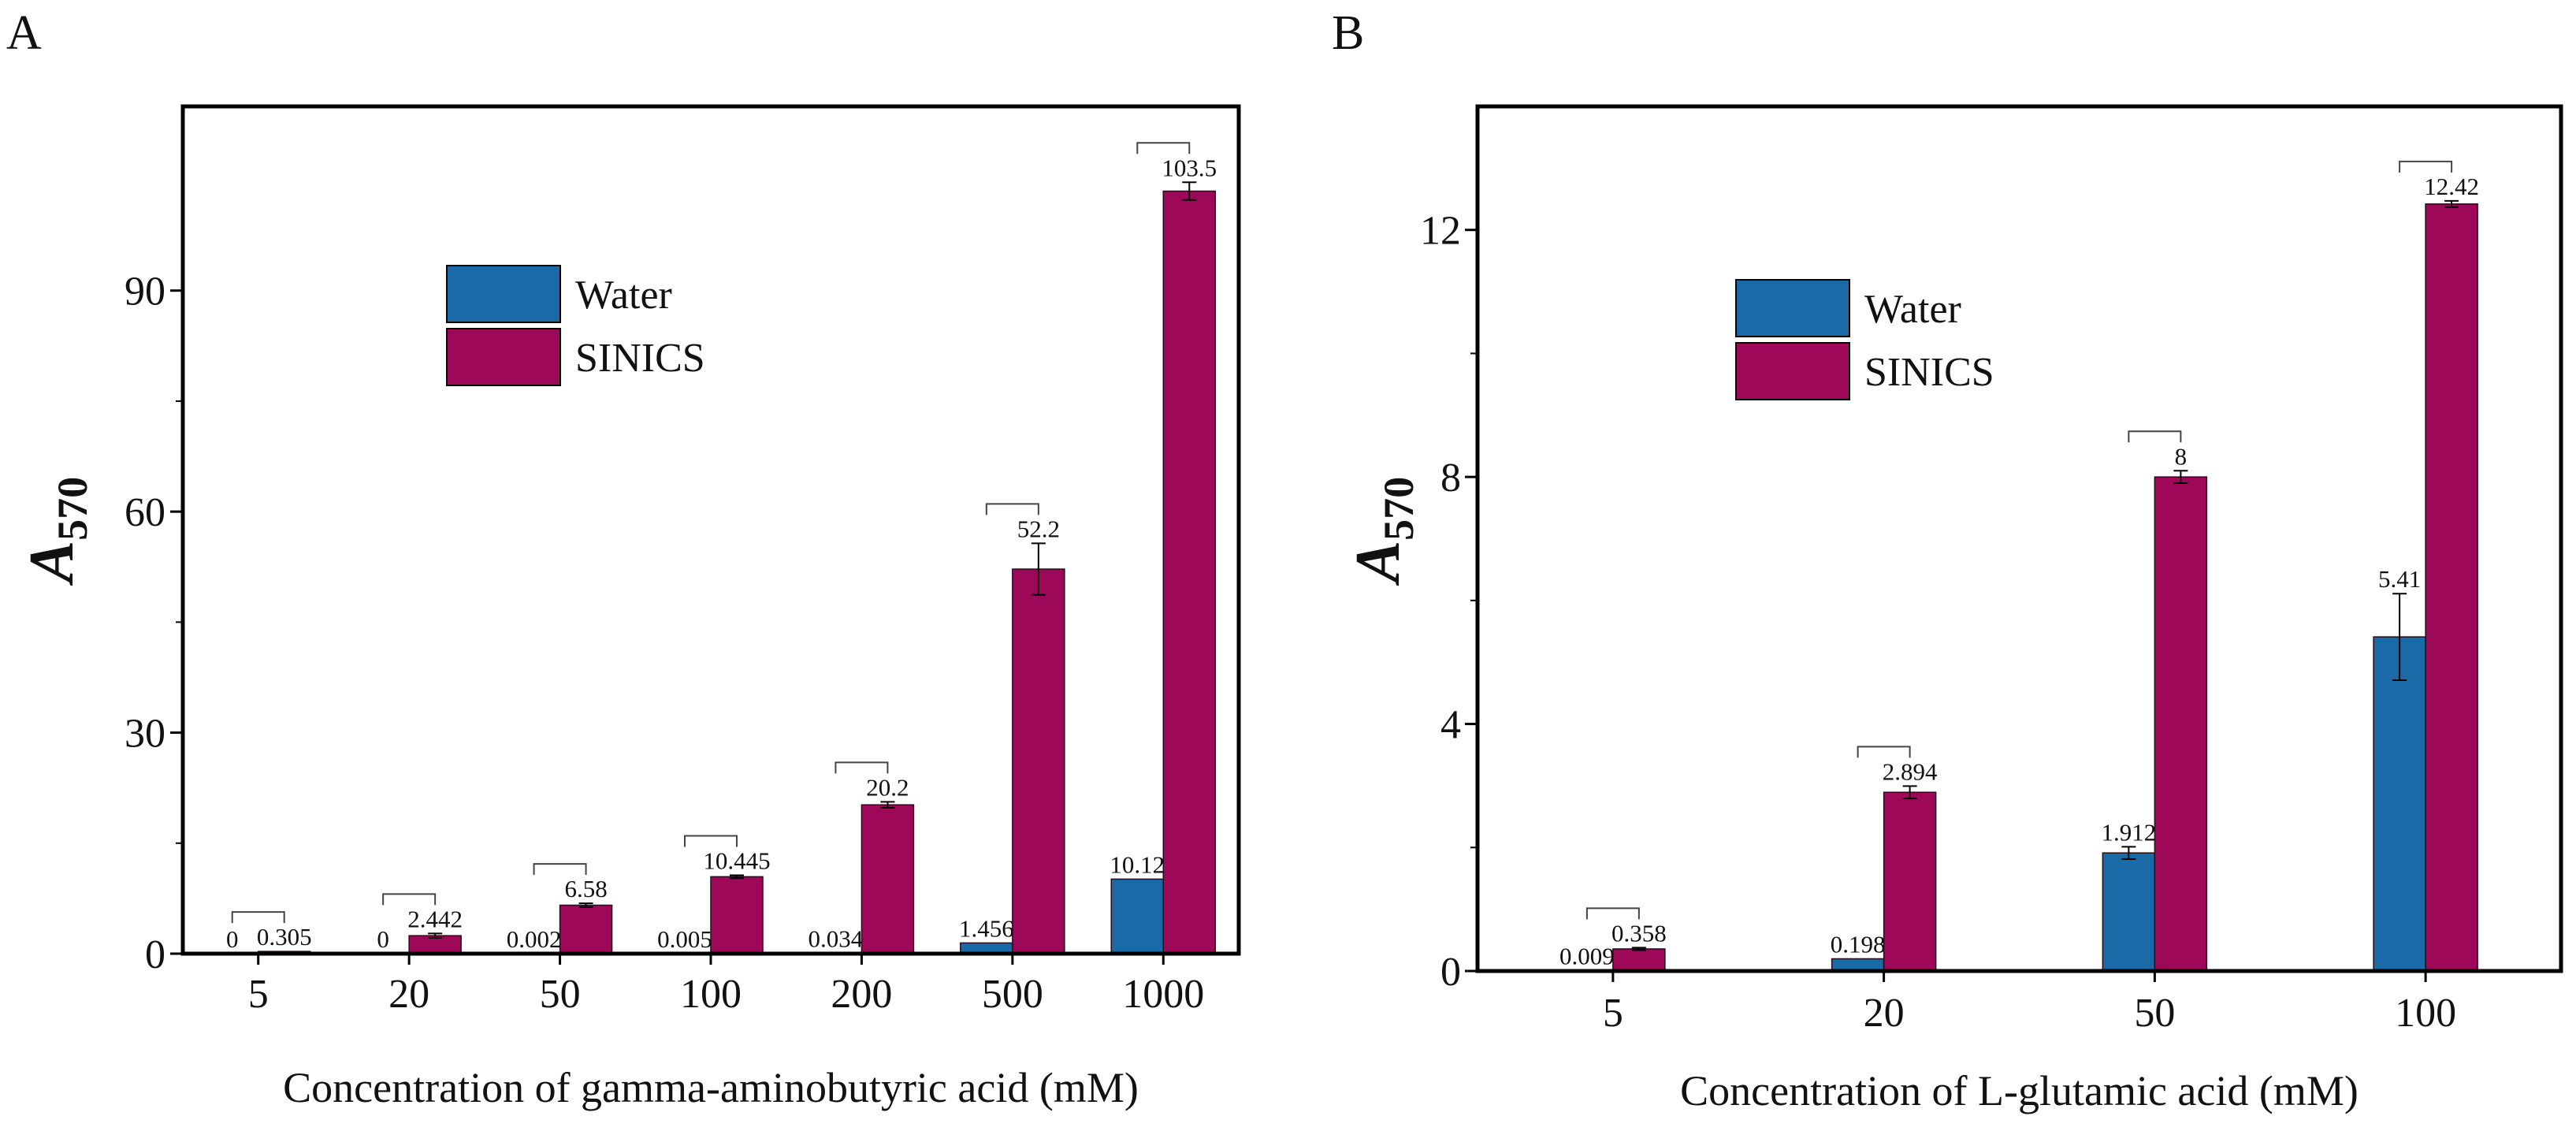 The image size is (2576, 1131). Describe the element at coordinates (1858, 944) in the screenshot. I see `data-label-water: 0.198` at that location.